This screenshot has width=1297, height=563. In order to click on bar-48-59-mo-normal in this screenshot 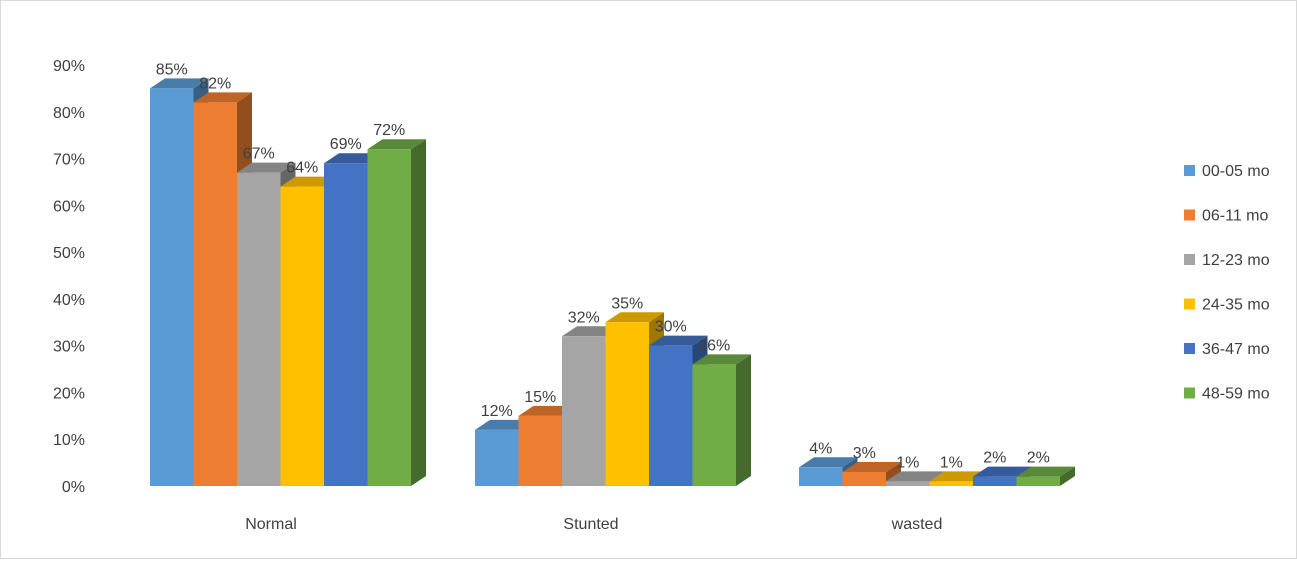, I will do `click(396, 312)`.